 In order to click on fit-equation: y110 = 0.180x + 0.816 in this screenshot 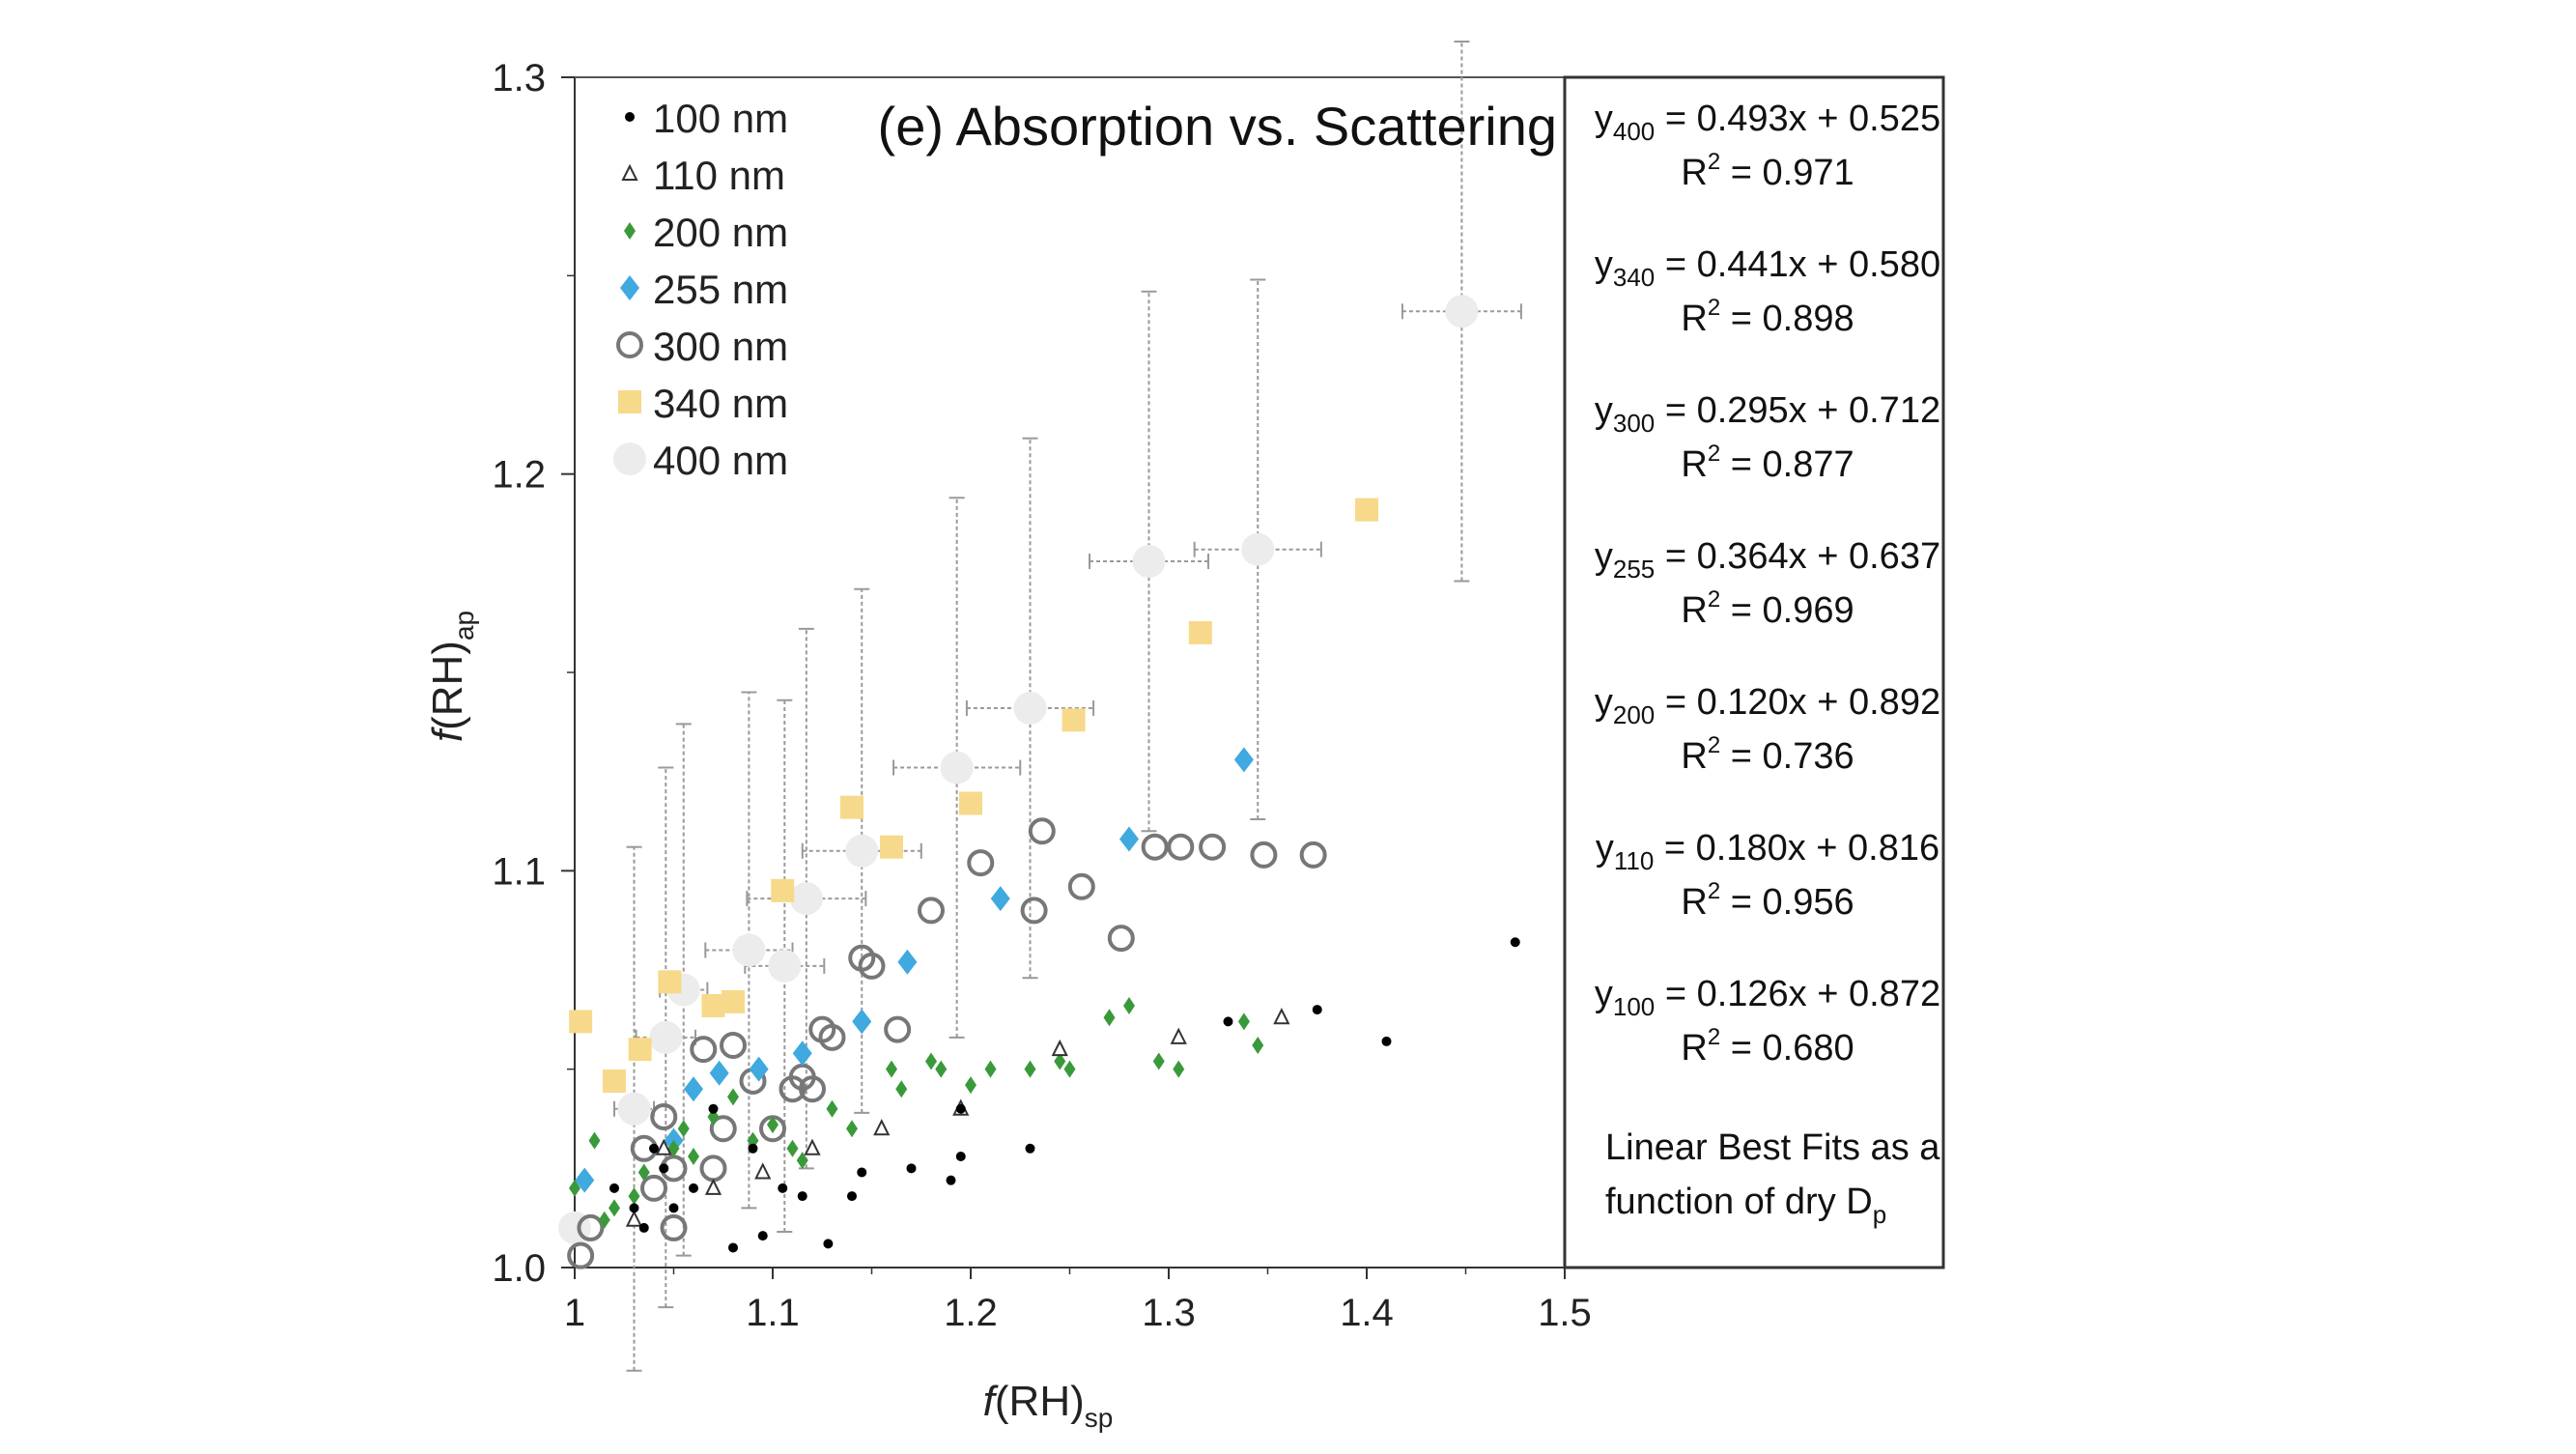, I will do `click(1767, 851)`.